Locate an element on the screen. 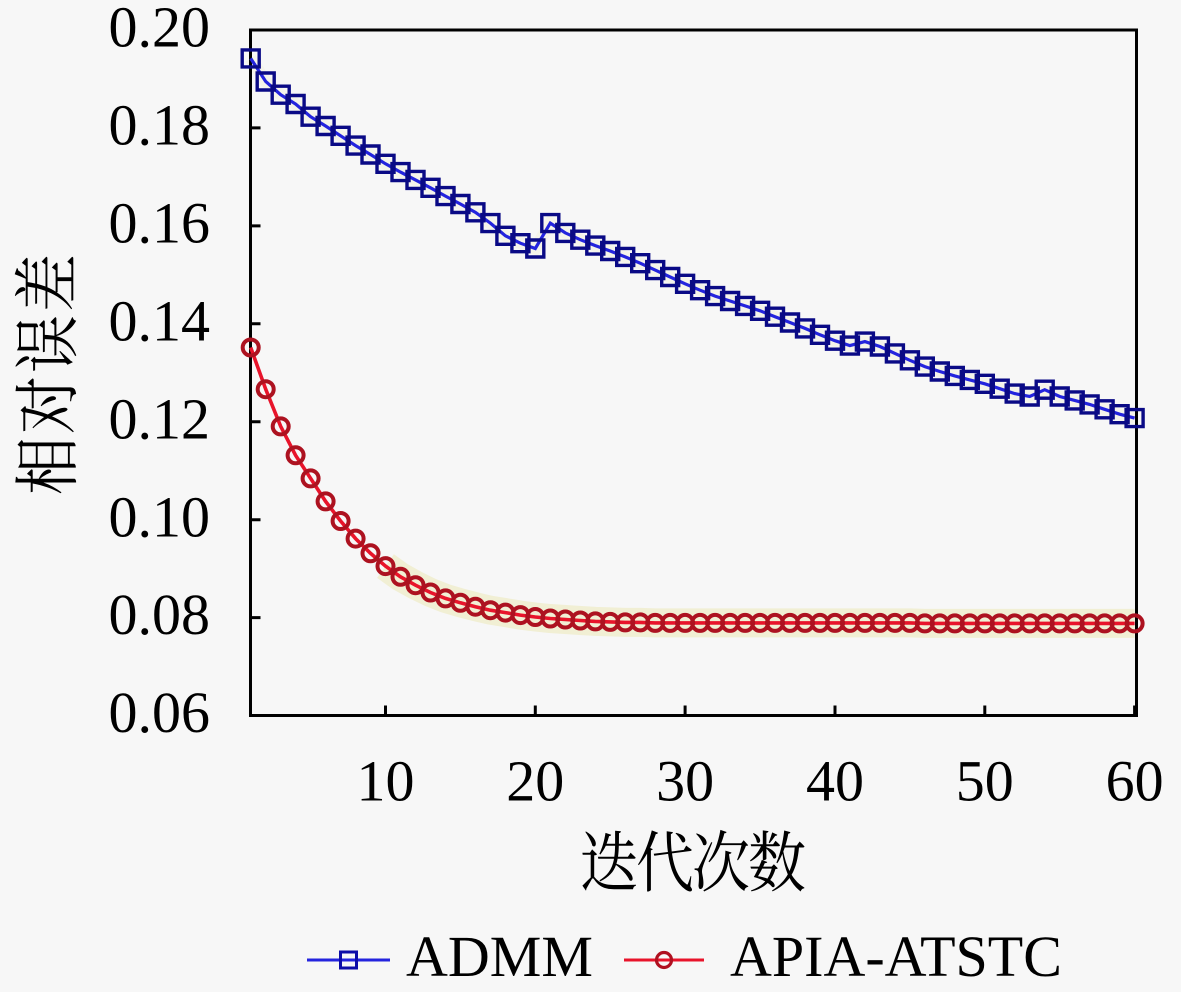 The width and height of the screenshot is (1181, 992). svg-text: 20 is located at coordinates (535, 781).